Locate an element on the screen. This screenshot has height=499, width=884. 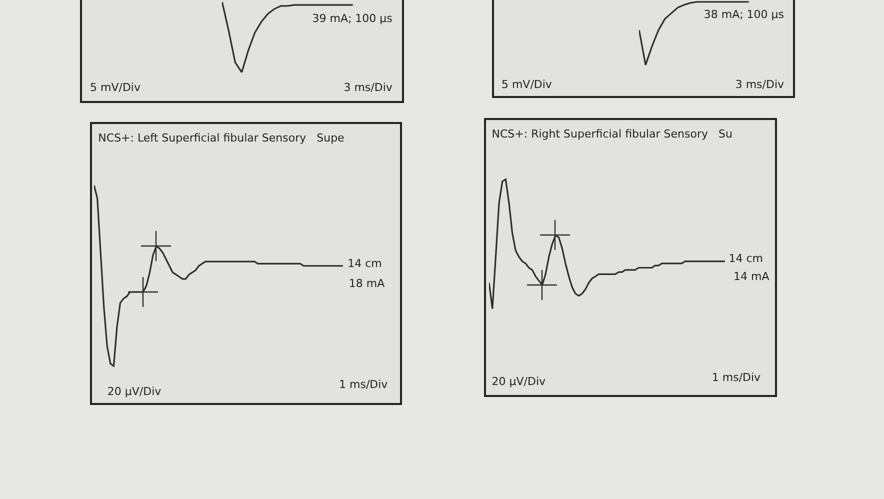
text: 14 mA is located at coordinates (752, 277).